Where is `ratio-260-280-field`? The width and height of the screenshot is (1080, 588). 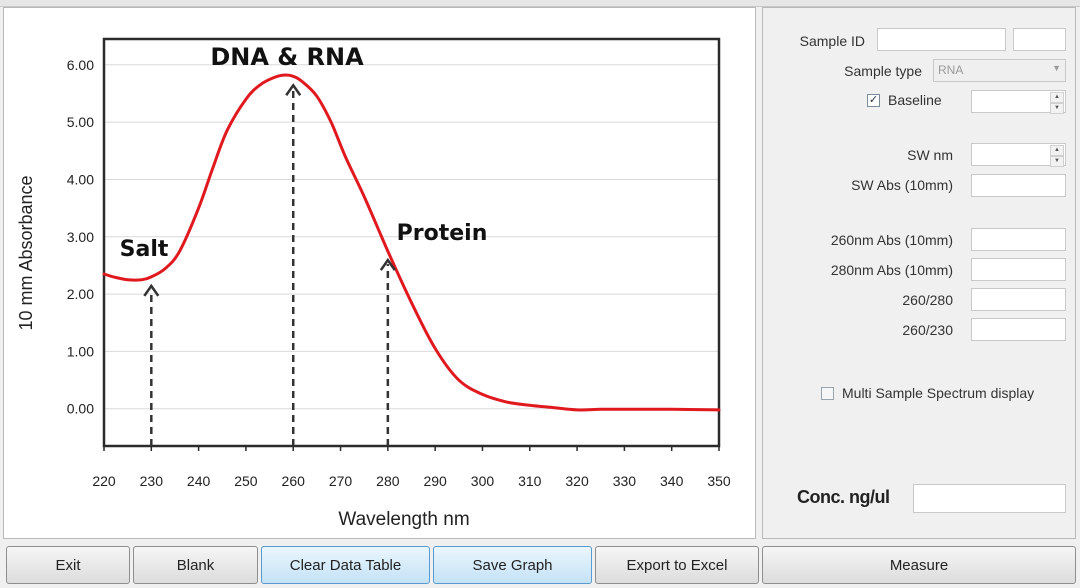 ratio-260-280-field is located at coordinates (1018, 299).